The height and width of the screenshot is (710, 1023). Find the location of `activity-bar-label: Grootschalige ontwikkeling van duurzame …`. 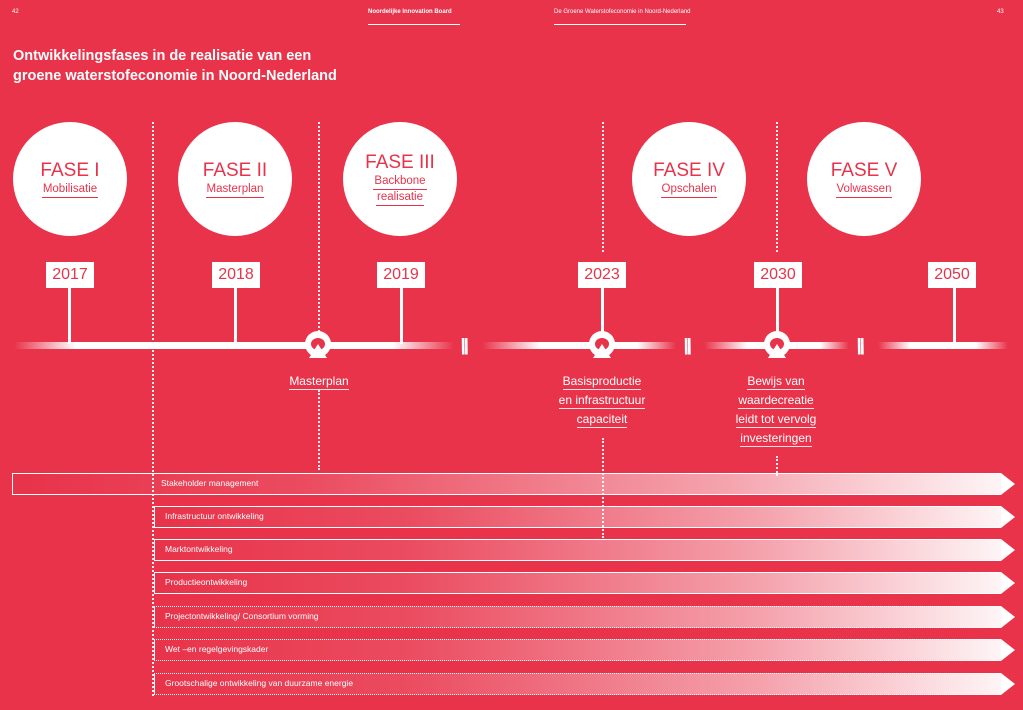

activity-bar-label: Grootschalige ontwikkeling van duurzame … is located at coordinates (259, 683).